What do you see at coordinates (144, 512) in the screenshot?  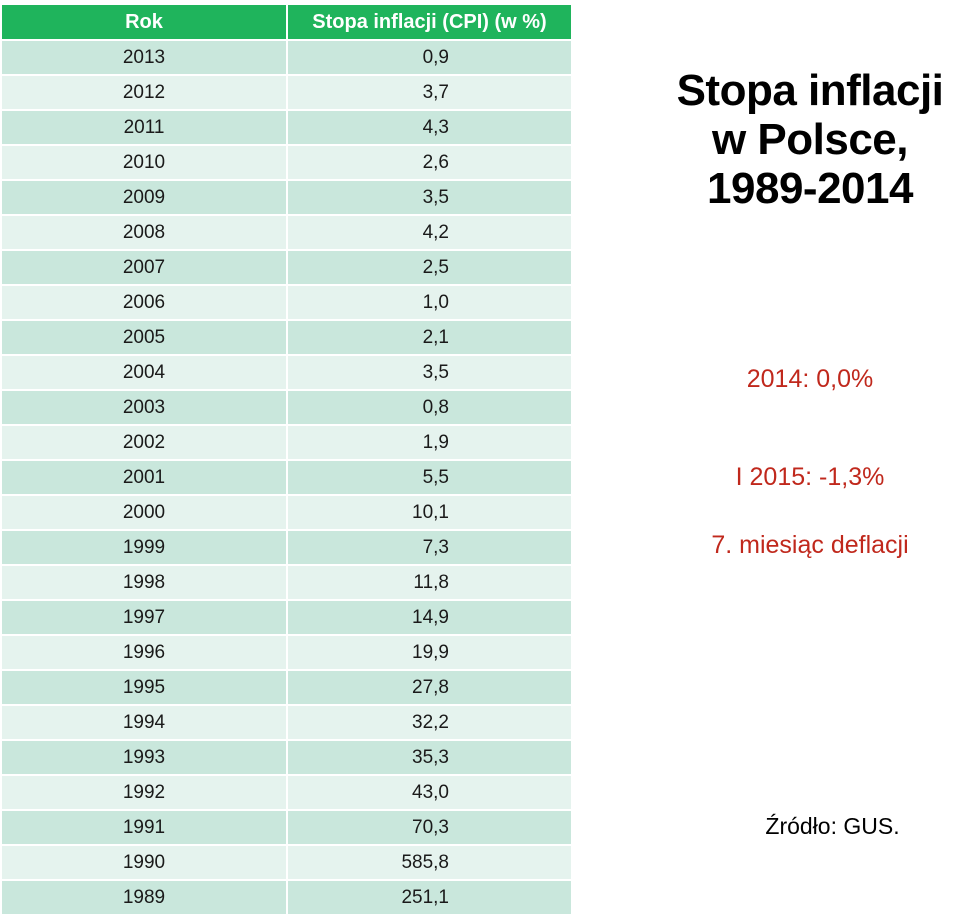 I see `year-cell: 2000` at bounding box center [144, 512].